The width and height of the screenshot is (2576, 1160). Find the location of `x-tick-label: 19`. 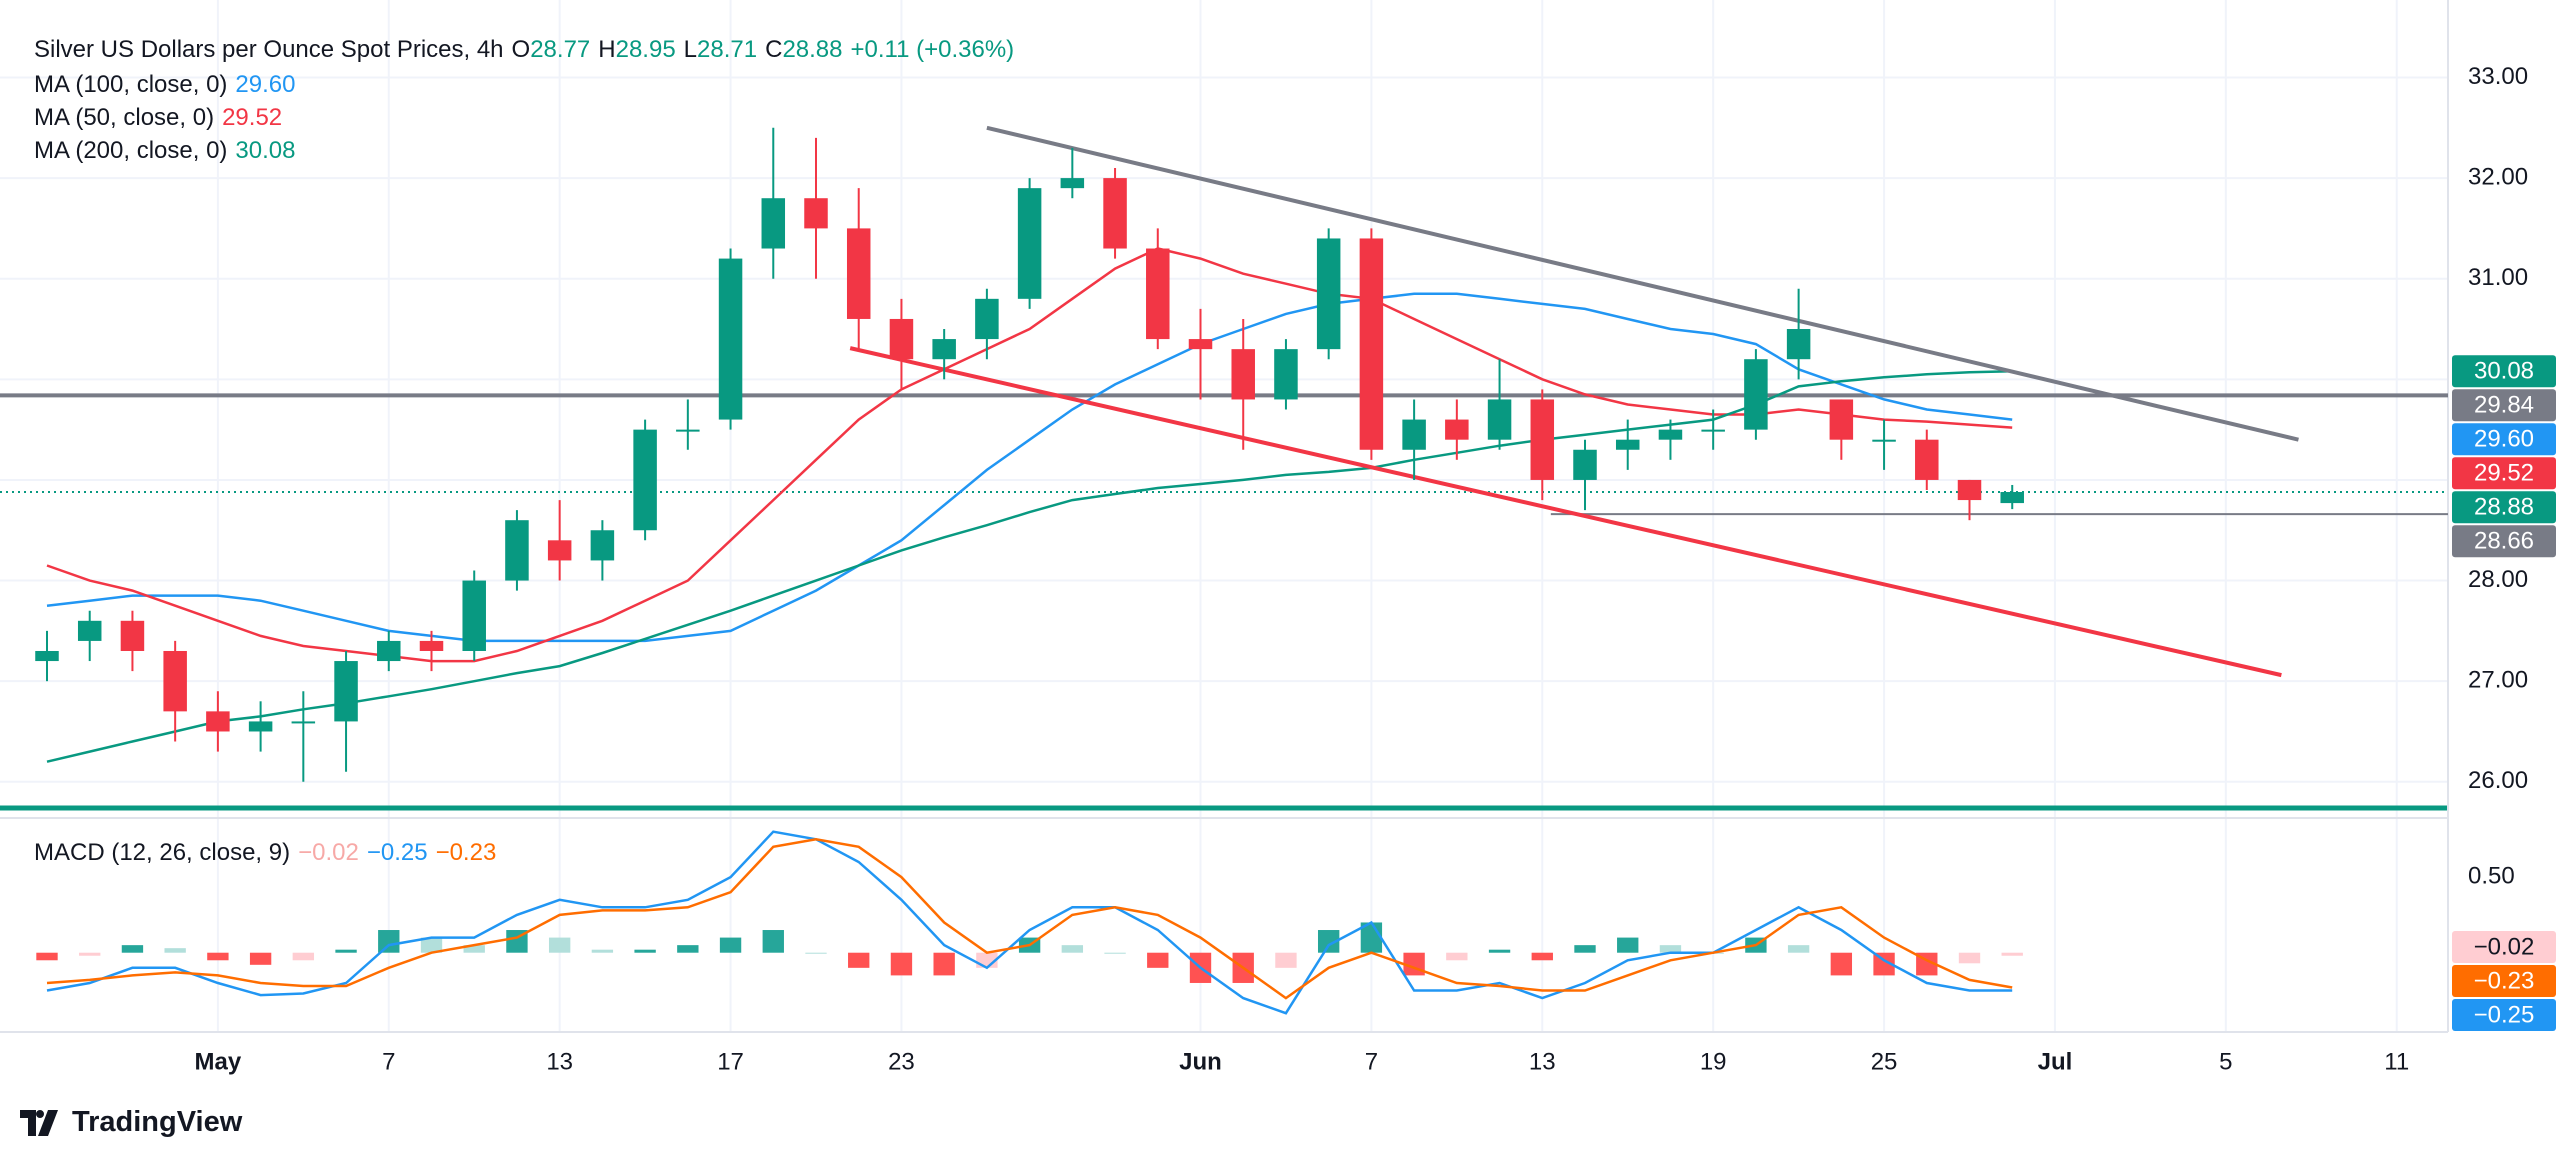

x-tick-label: 19 is located at coordinates (1713, 1061).